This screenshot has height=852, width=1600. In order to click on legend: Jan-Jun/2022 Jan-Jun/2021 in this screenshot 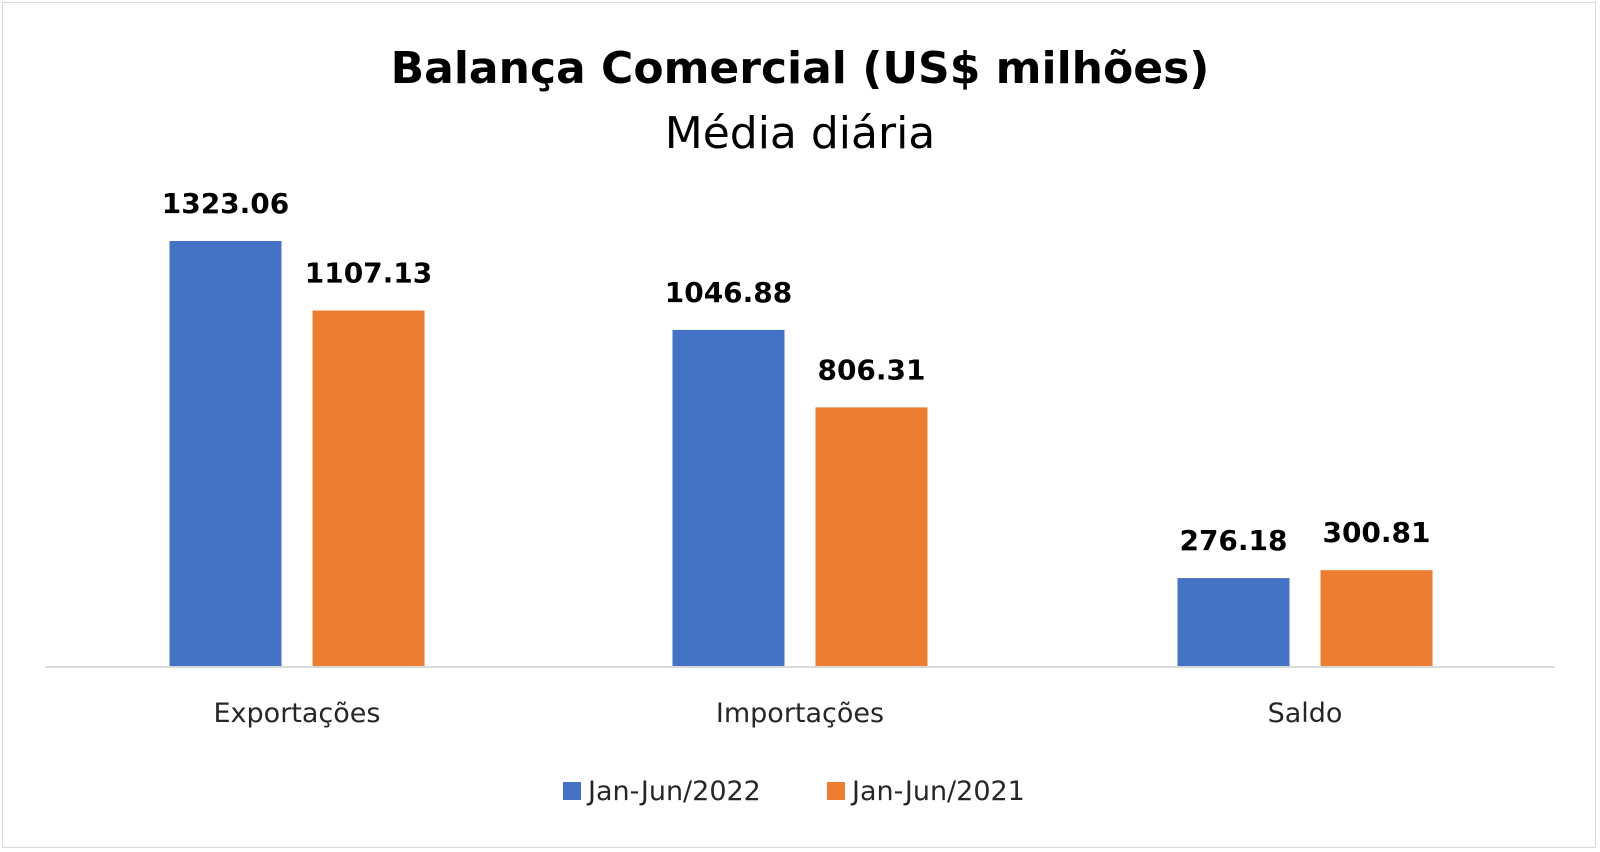, I will do `click(794, 791)`.